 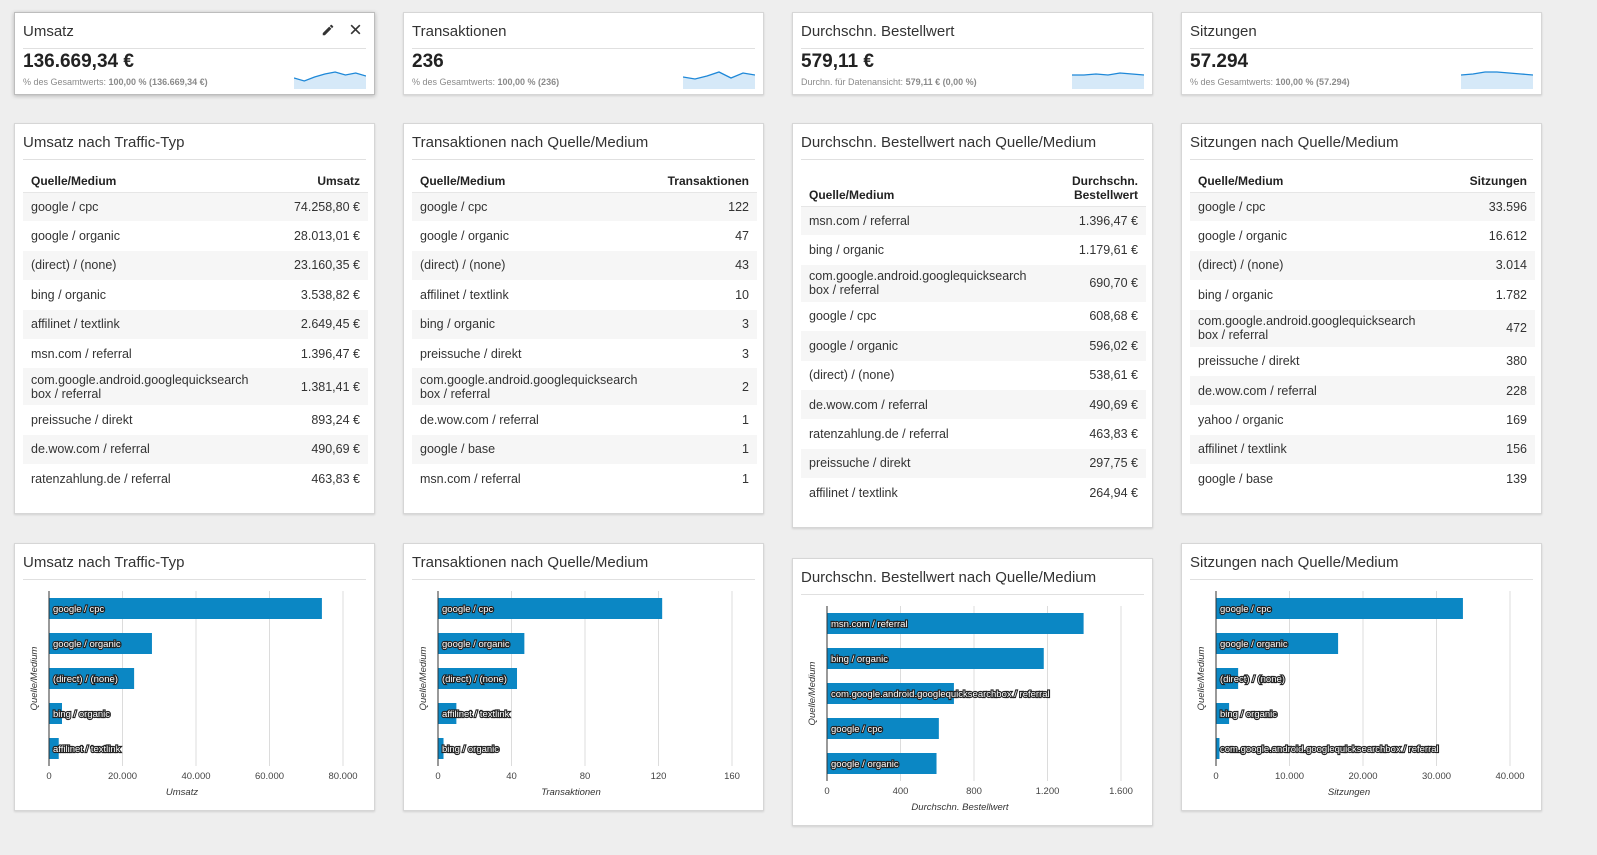 What do you see at coordinates (1219, 61) in the screenshot?
I see `metric-value: 57.294` at bounding box center [1219, 61].